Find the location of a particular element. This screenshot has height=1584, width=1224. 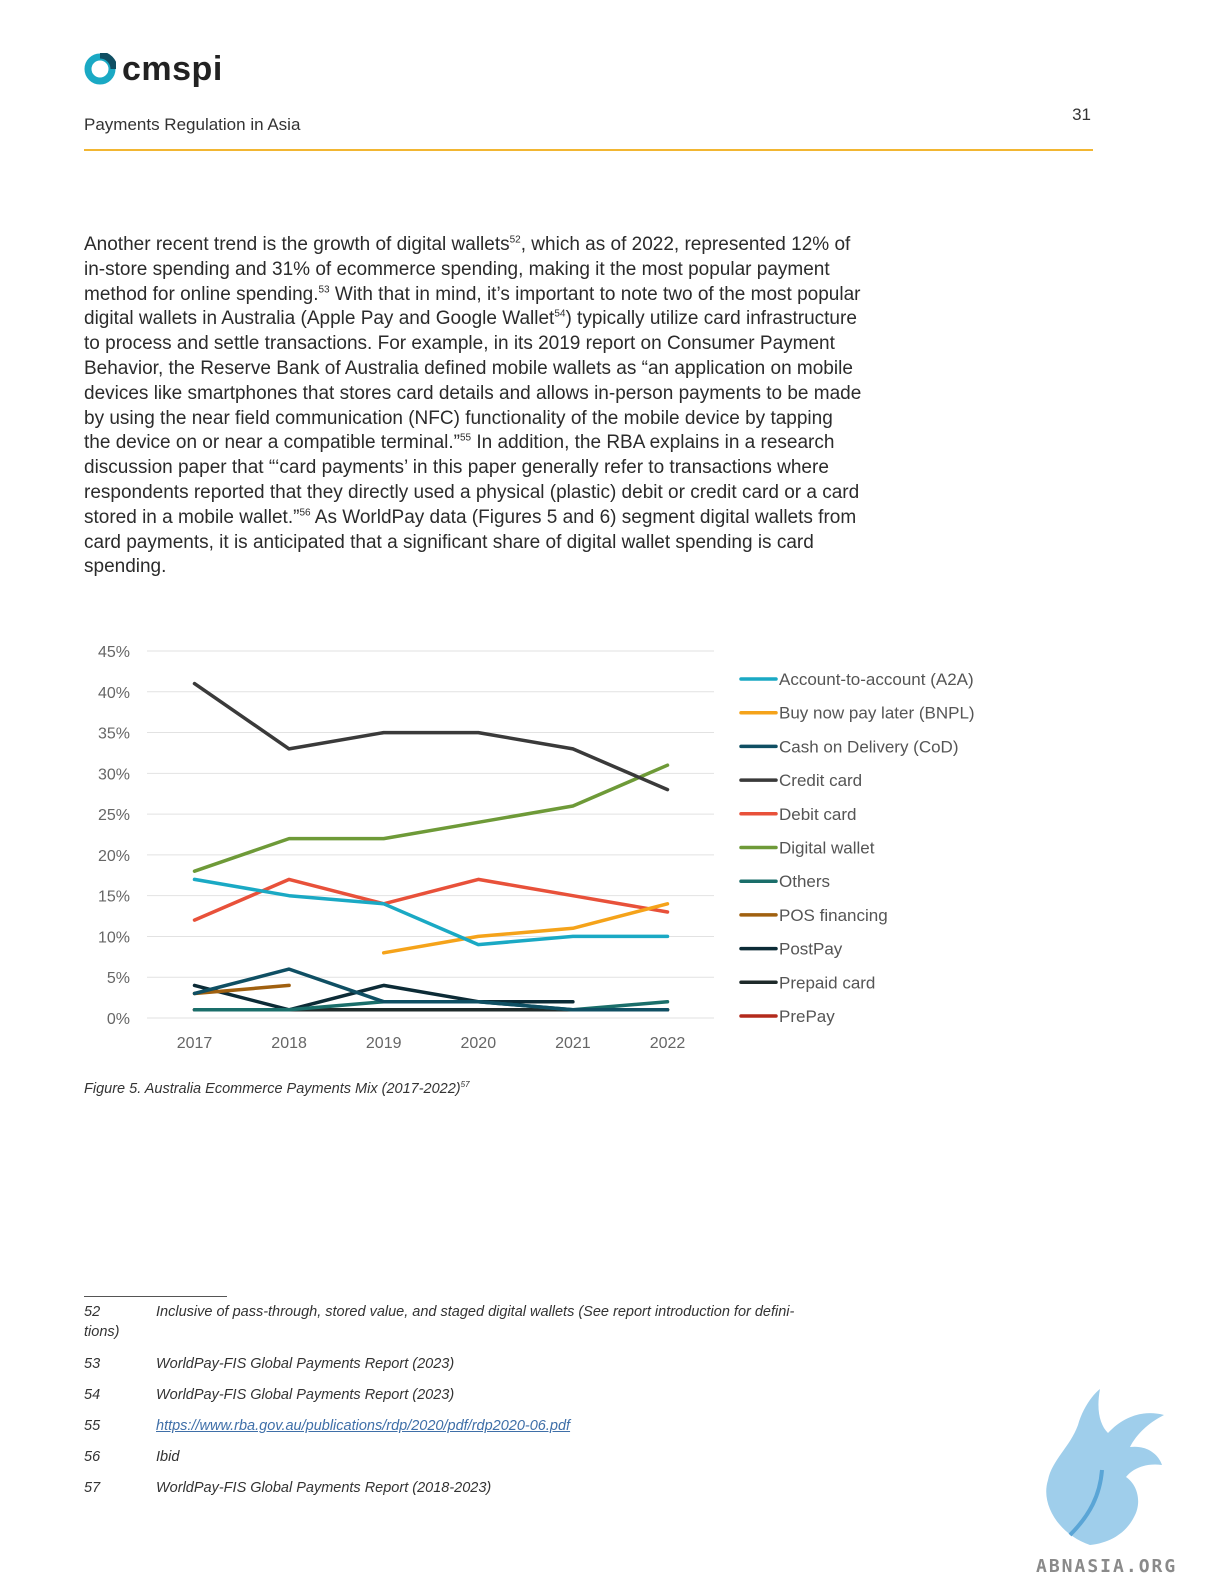

x-tick-label: 2021 is located at coordinates (573, 1043).